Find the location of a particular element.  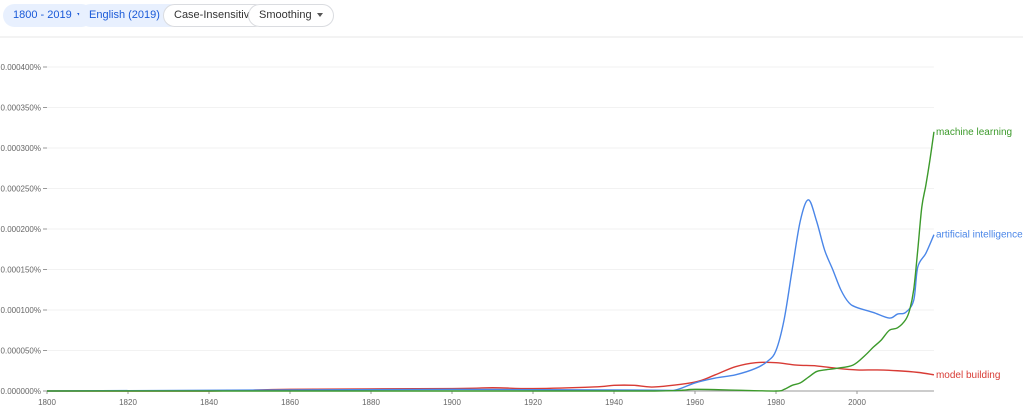

series-label-artificial-intelligence: artificial intelligence is located at coordinates (979, 235).